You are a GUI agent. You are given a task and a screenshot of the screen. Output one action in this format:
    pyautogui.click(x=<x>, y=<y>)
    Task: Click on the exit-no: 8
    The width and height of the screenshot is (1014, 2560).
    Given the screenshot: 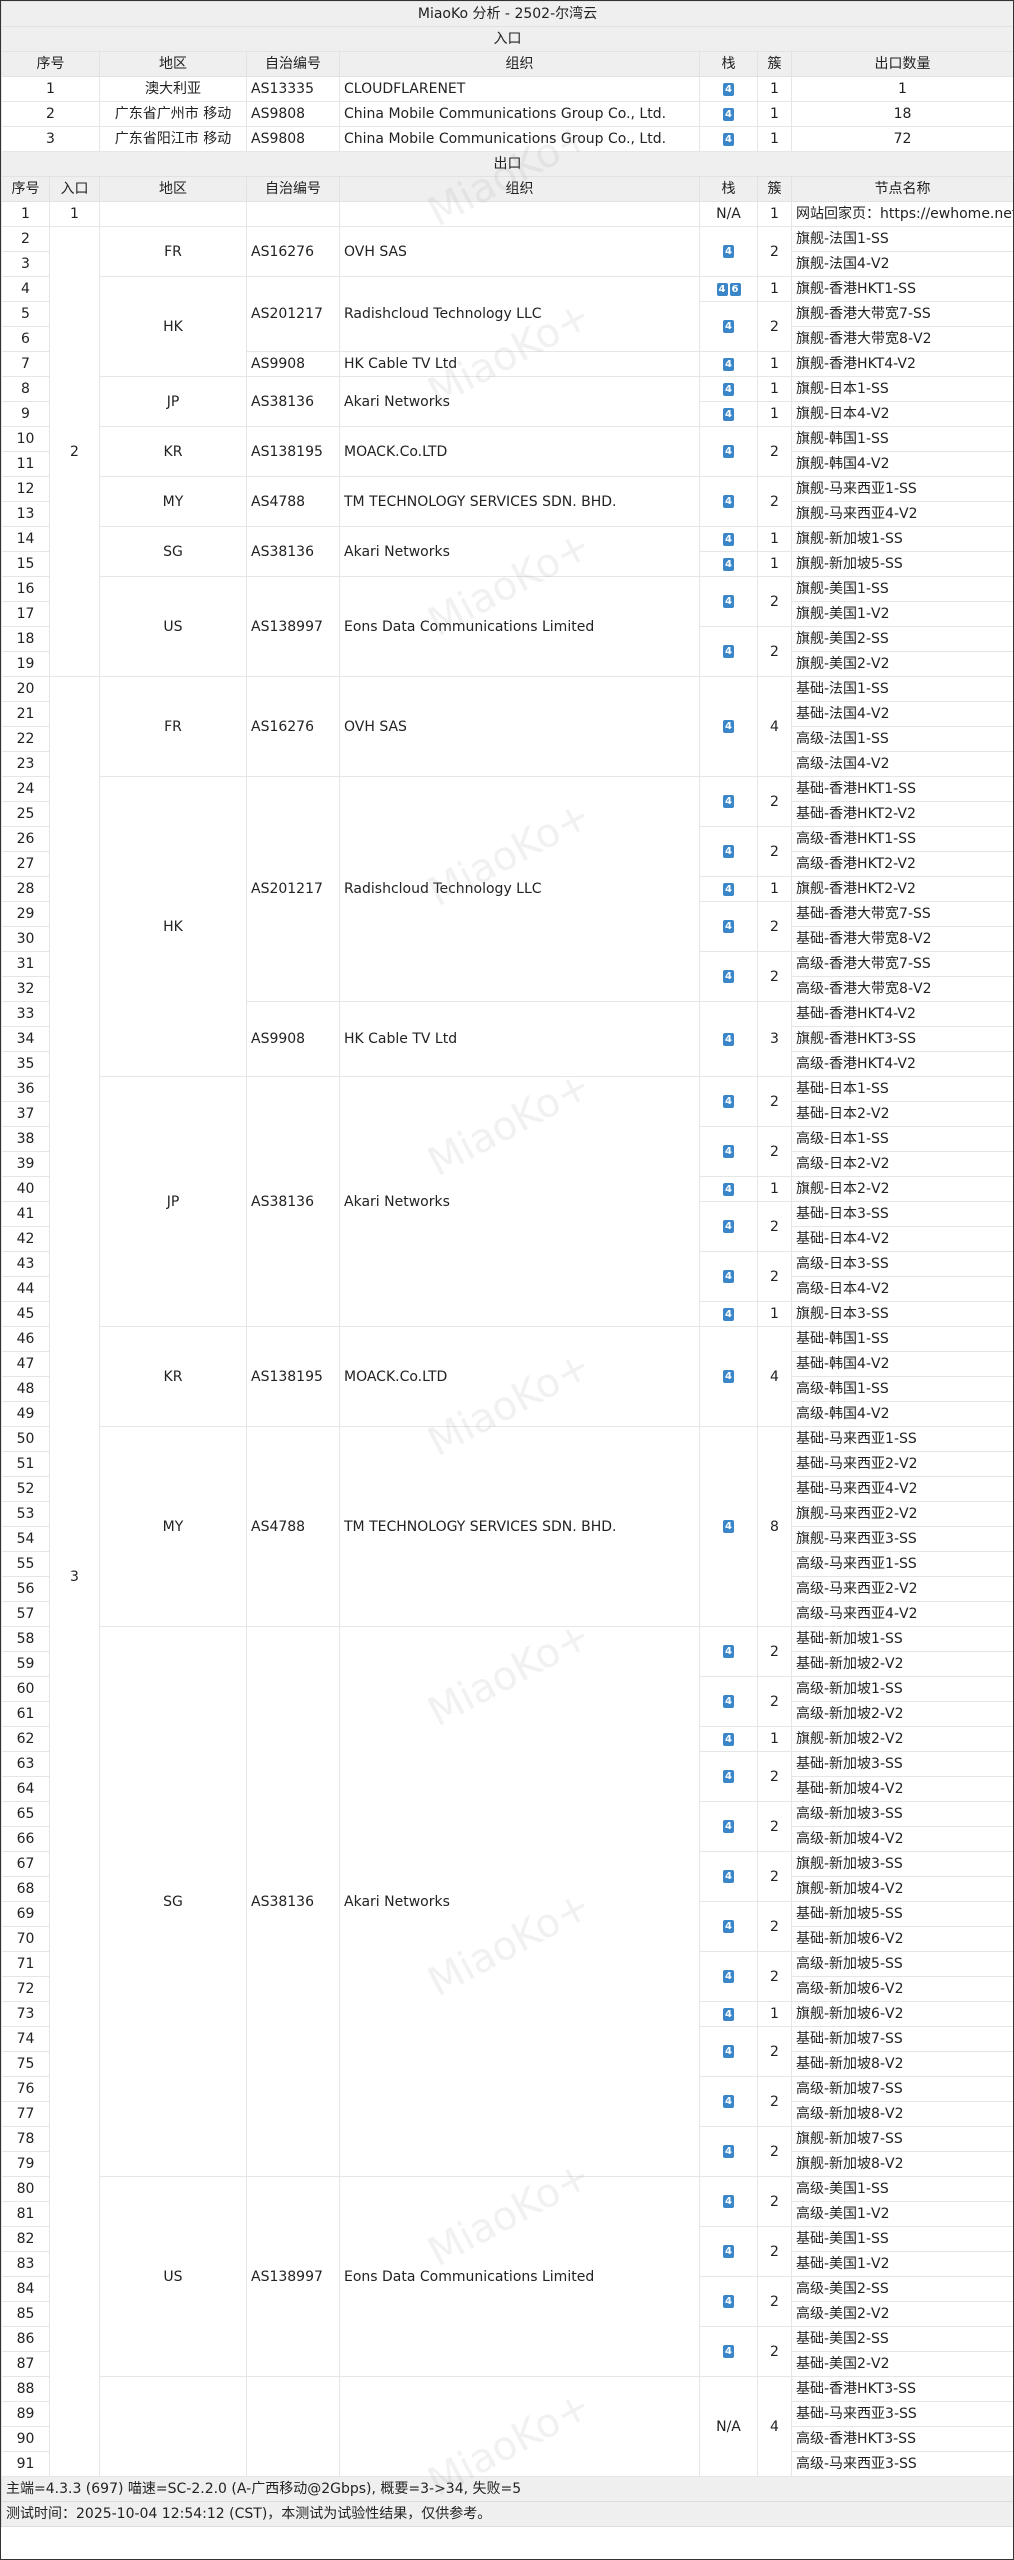 What is the action you would take?
    pyautogui.click(x=25, y=389)
    